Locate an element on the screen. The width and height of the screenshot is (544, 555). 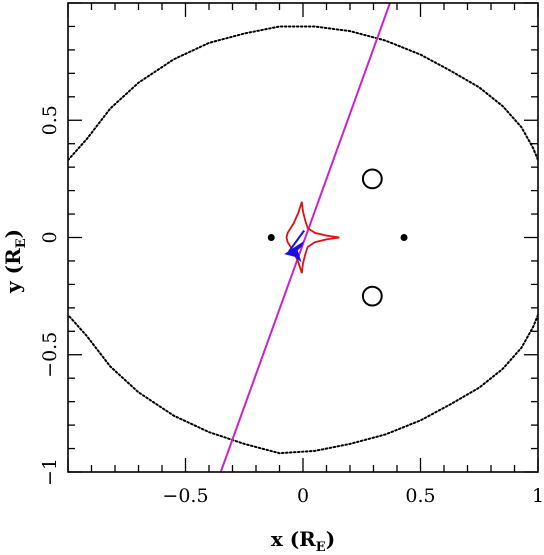
y-tick-label: 0 is located at coordinates (50, 237).